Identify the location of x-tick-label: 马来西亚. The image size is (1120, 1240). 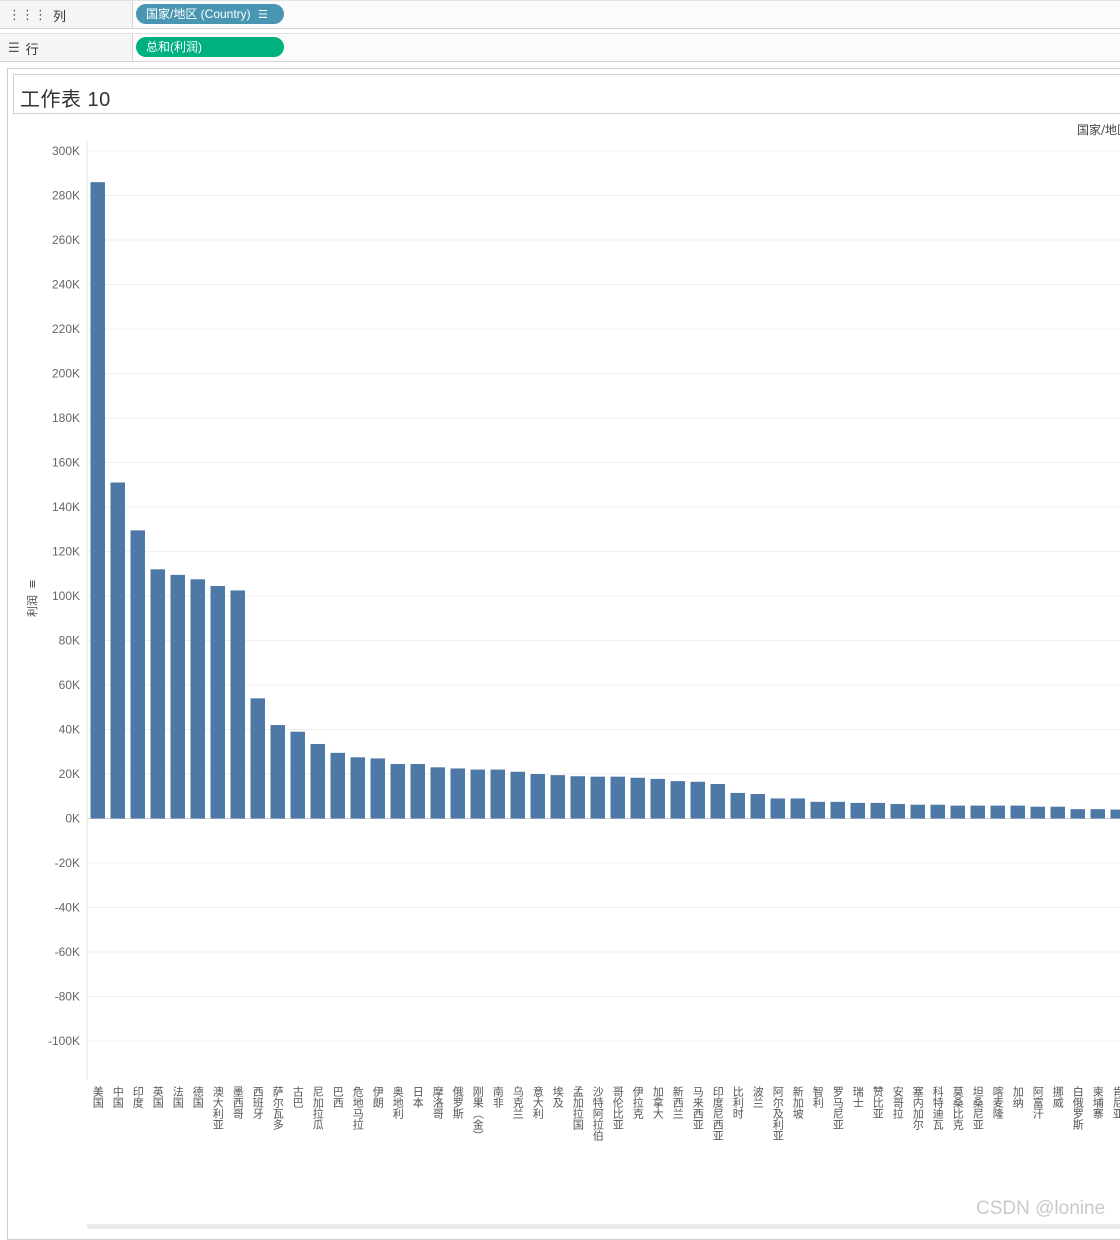
(697, 1108).